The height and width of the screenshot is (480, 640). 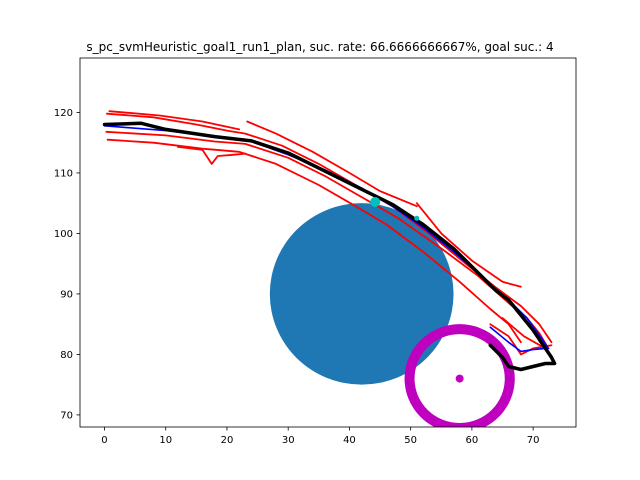 I want to click on x-tick-label: 0, so click(x=104, y=440).